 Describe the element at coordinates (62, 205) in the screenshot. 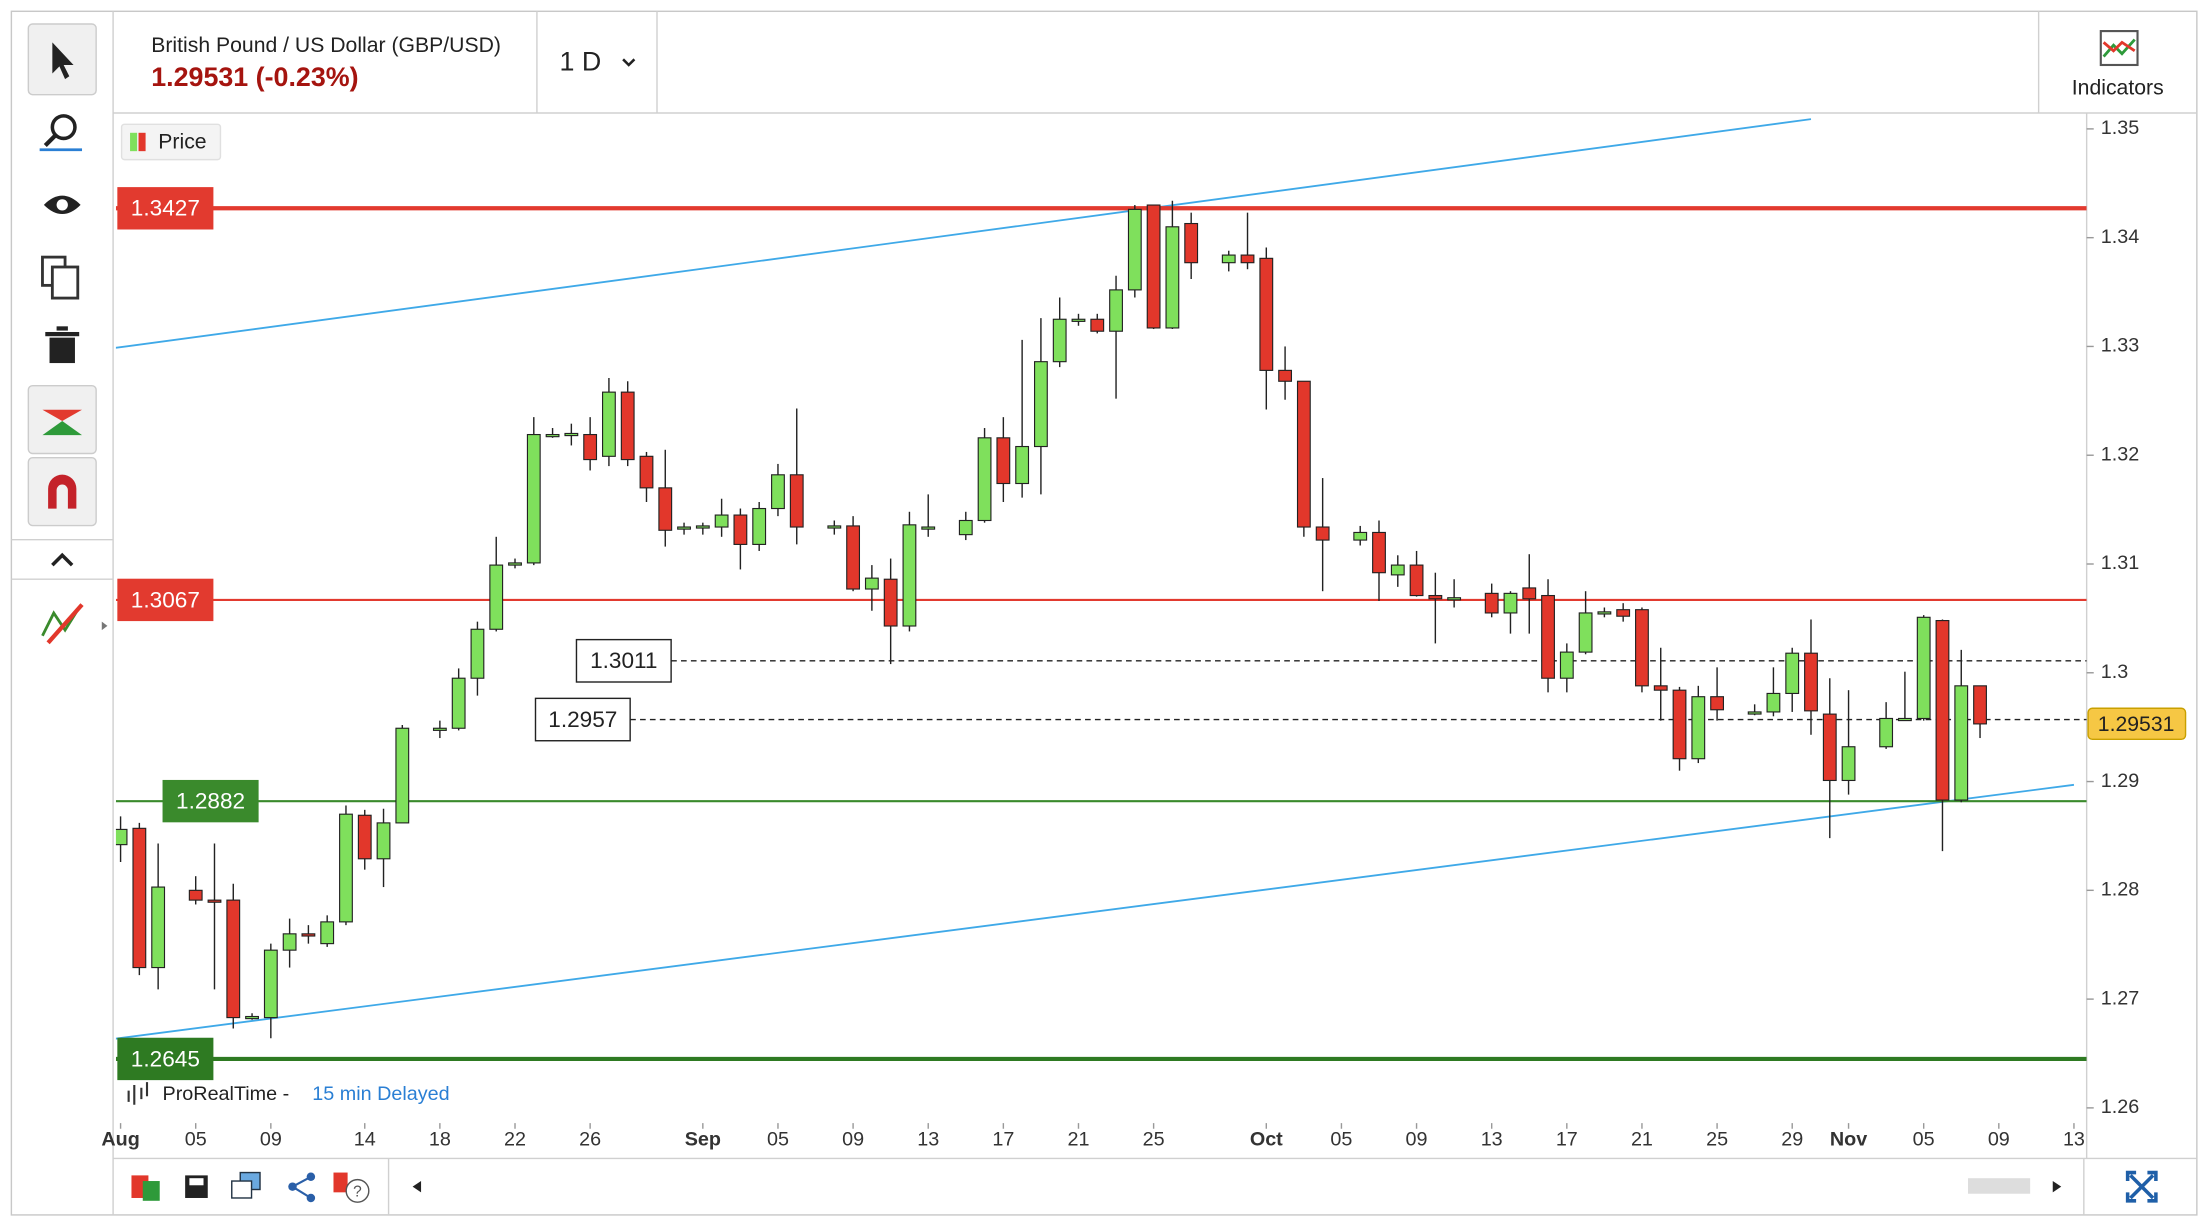

I see `eye-button` at that location.